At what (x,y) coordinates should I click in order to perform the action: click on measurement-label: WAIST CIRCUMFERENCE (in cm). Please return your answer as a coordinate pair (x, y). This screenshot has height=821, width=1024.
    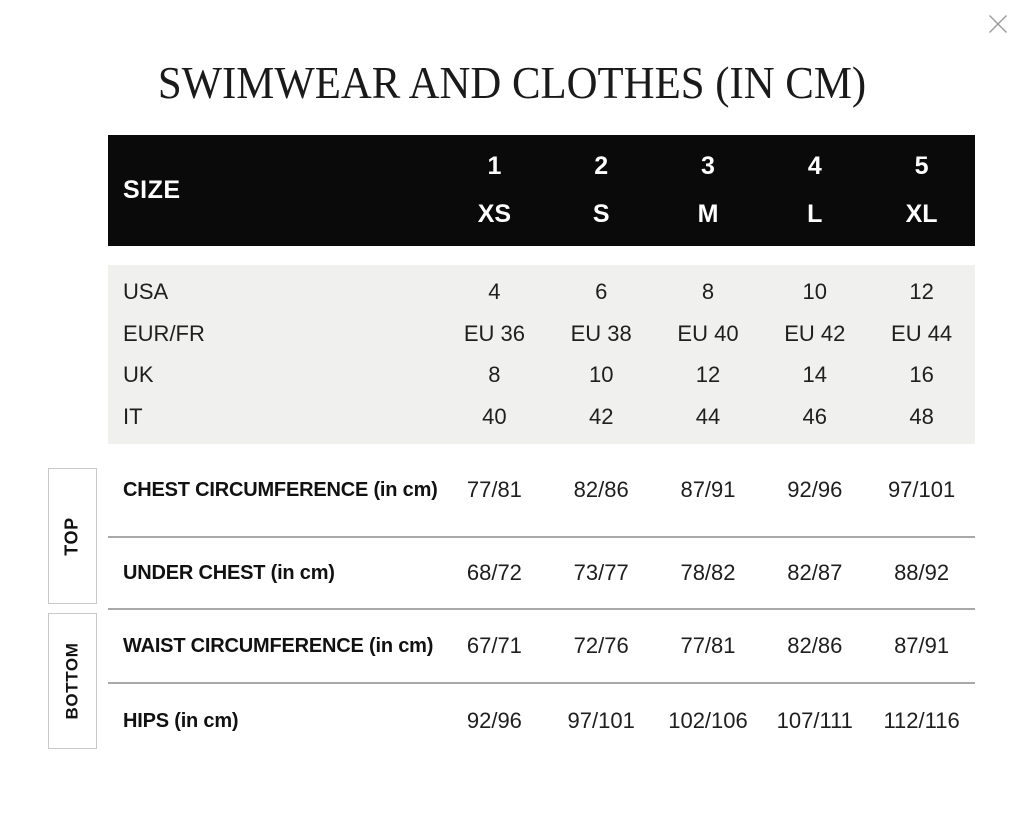
    Looking at the image, I should click on (278, 645).